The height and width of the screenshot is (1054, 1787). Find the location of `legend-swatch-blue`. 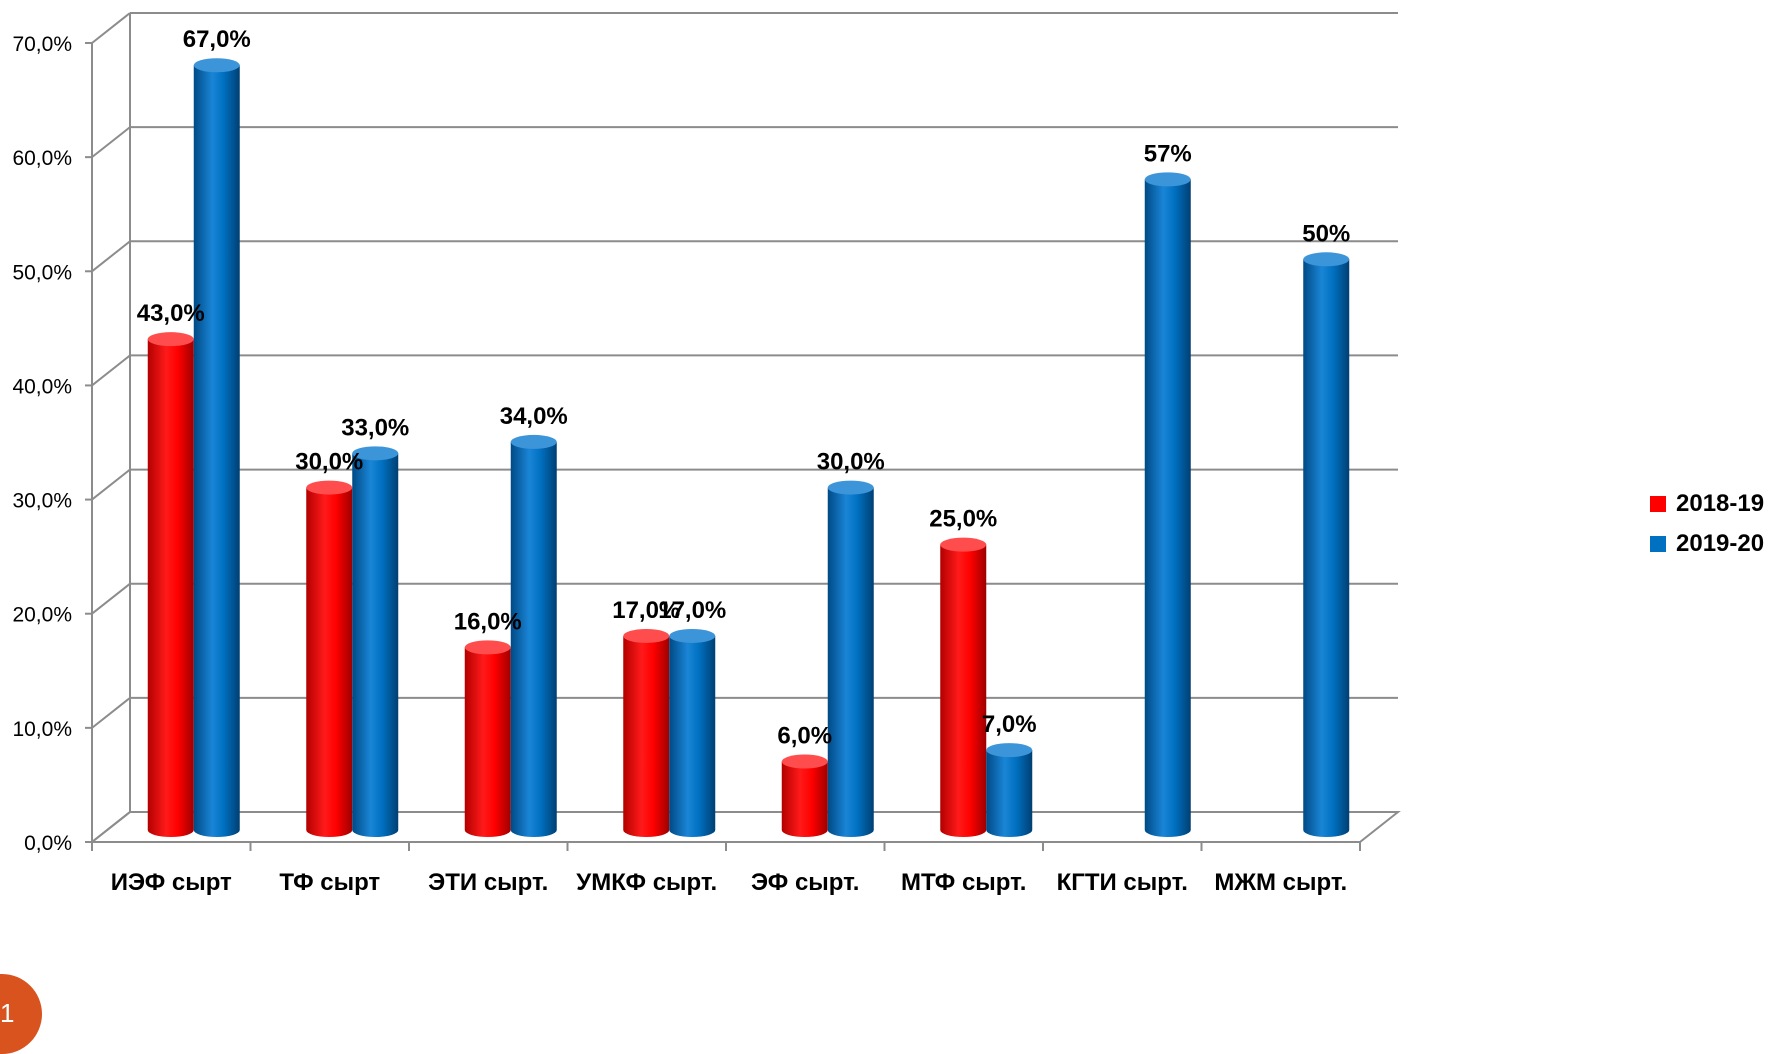

legend-swatch-blue is located at coordinates (1658, 544).